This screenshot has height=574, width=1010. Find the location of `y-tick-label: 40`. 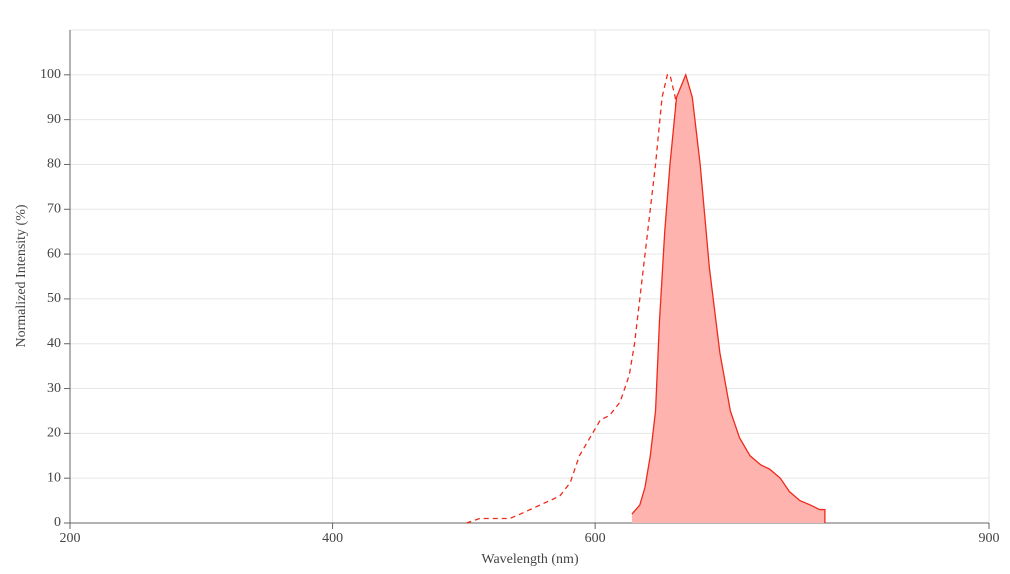

y-tick-label: 40 is located at coordinates (54, 343).